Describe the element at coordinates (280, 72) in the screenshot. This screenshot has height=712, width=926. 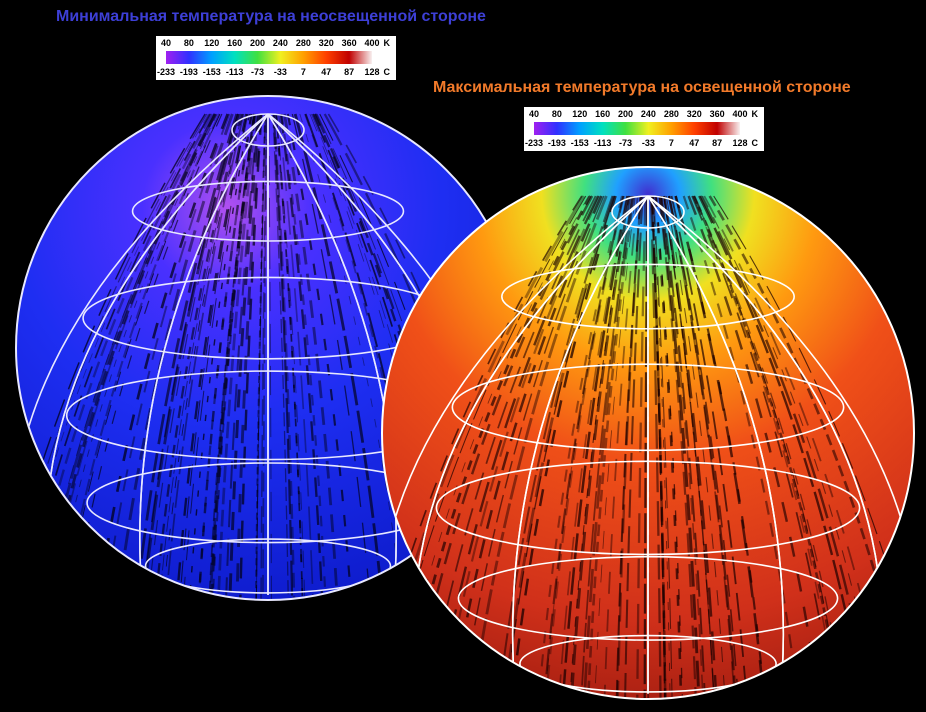
I see `left-celsius-tick: -33` at that location.